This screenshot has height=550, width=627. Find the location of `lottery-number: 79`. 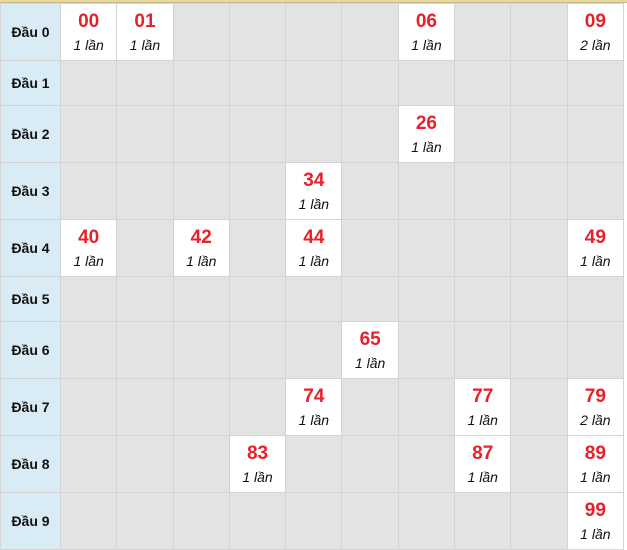

lottery-number: 79 is located at coordinates (595, 396).